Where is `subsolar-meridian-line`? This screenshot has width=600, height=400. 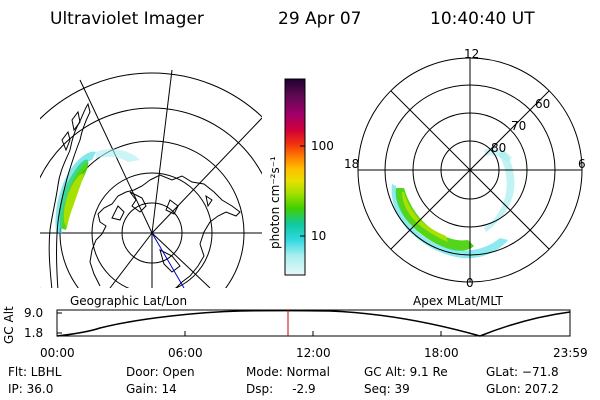
subsolar-meridian-line is located at coordinates (168, 260).